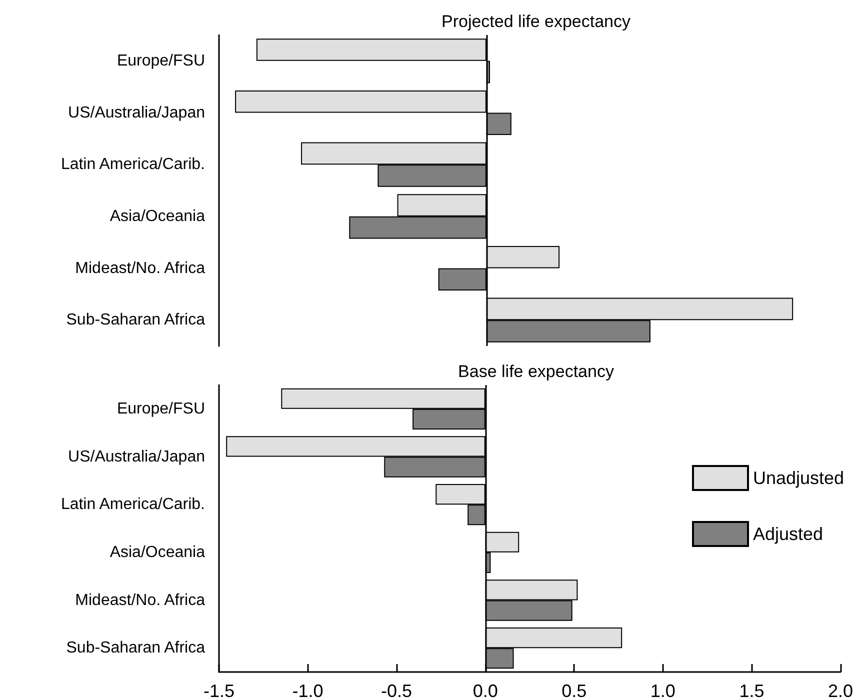  I want to click on x-tick-label: 1.5, so click(751, 690).